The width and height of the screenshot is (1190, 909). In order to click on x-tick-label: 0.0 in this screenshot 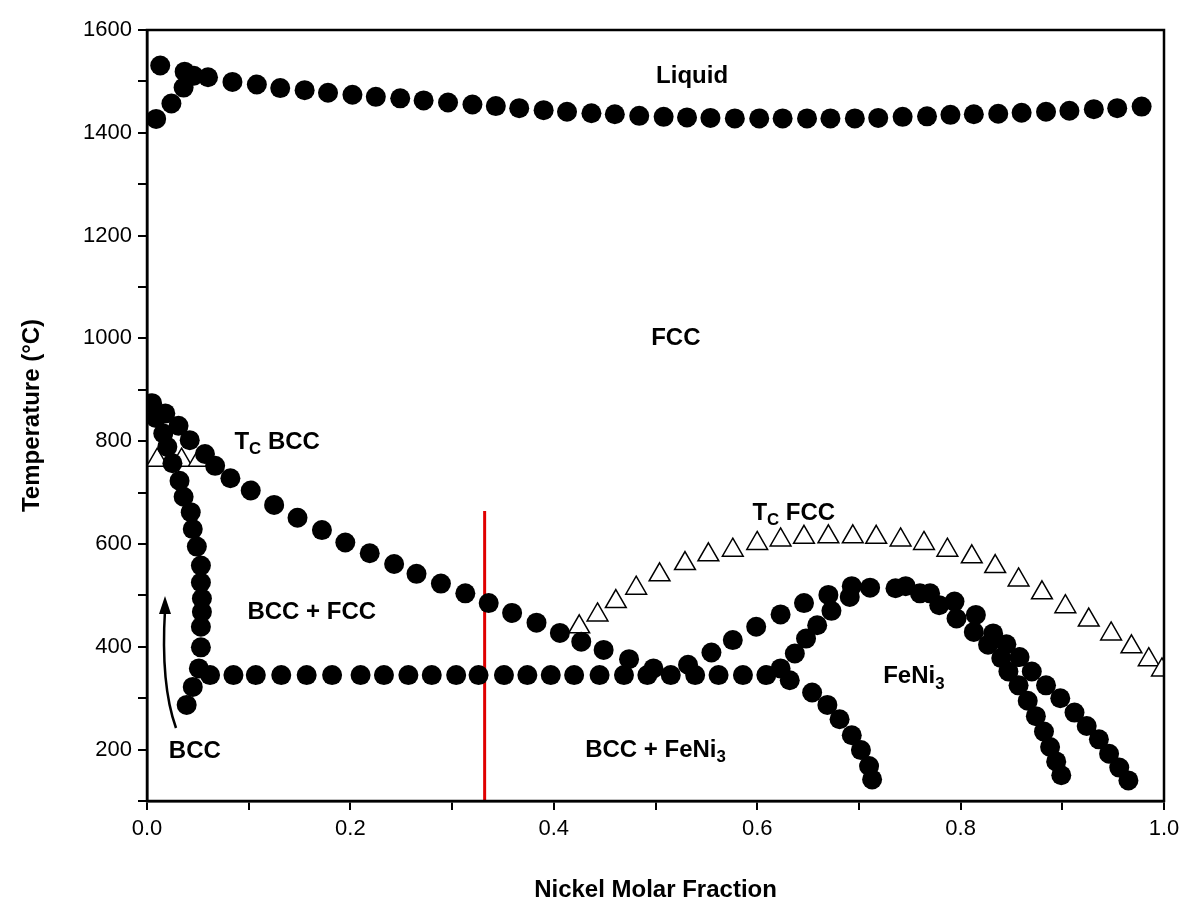, I will do `click(147, 828)`.